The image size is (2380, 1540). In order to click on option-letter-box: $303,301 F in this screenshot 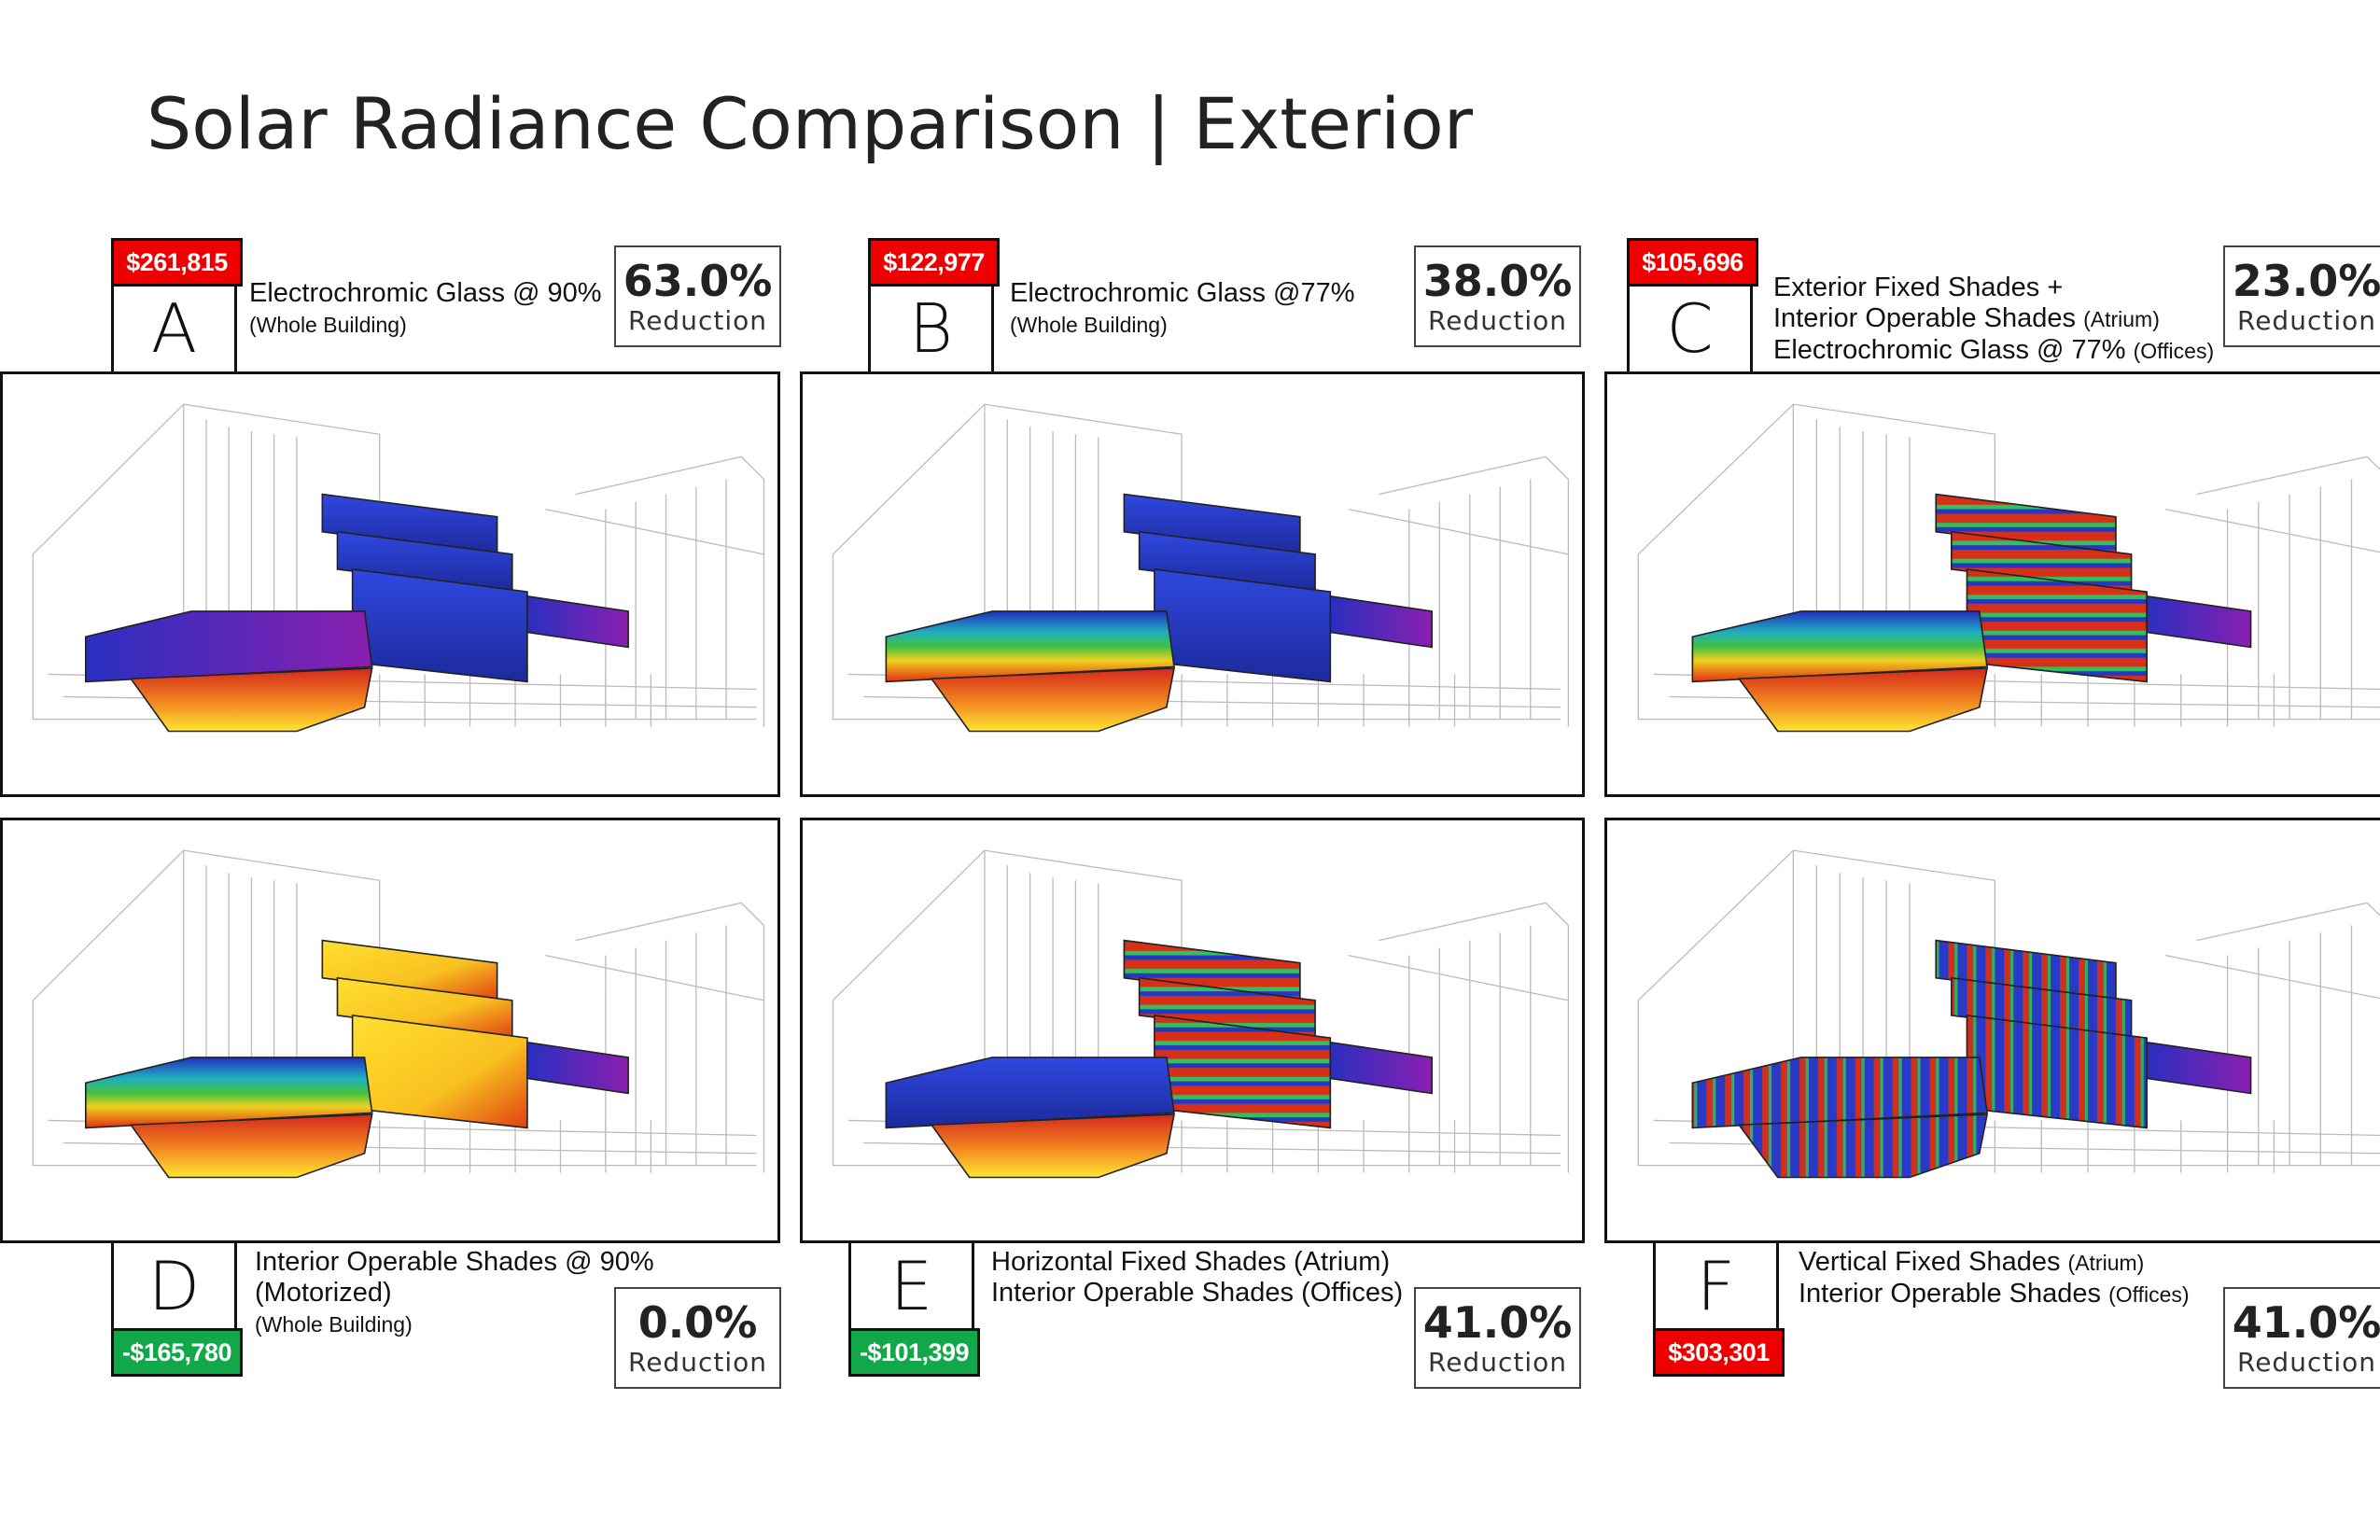, I will do `click(1719, 1310)`.